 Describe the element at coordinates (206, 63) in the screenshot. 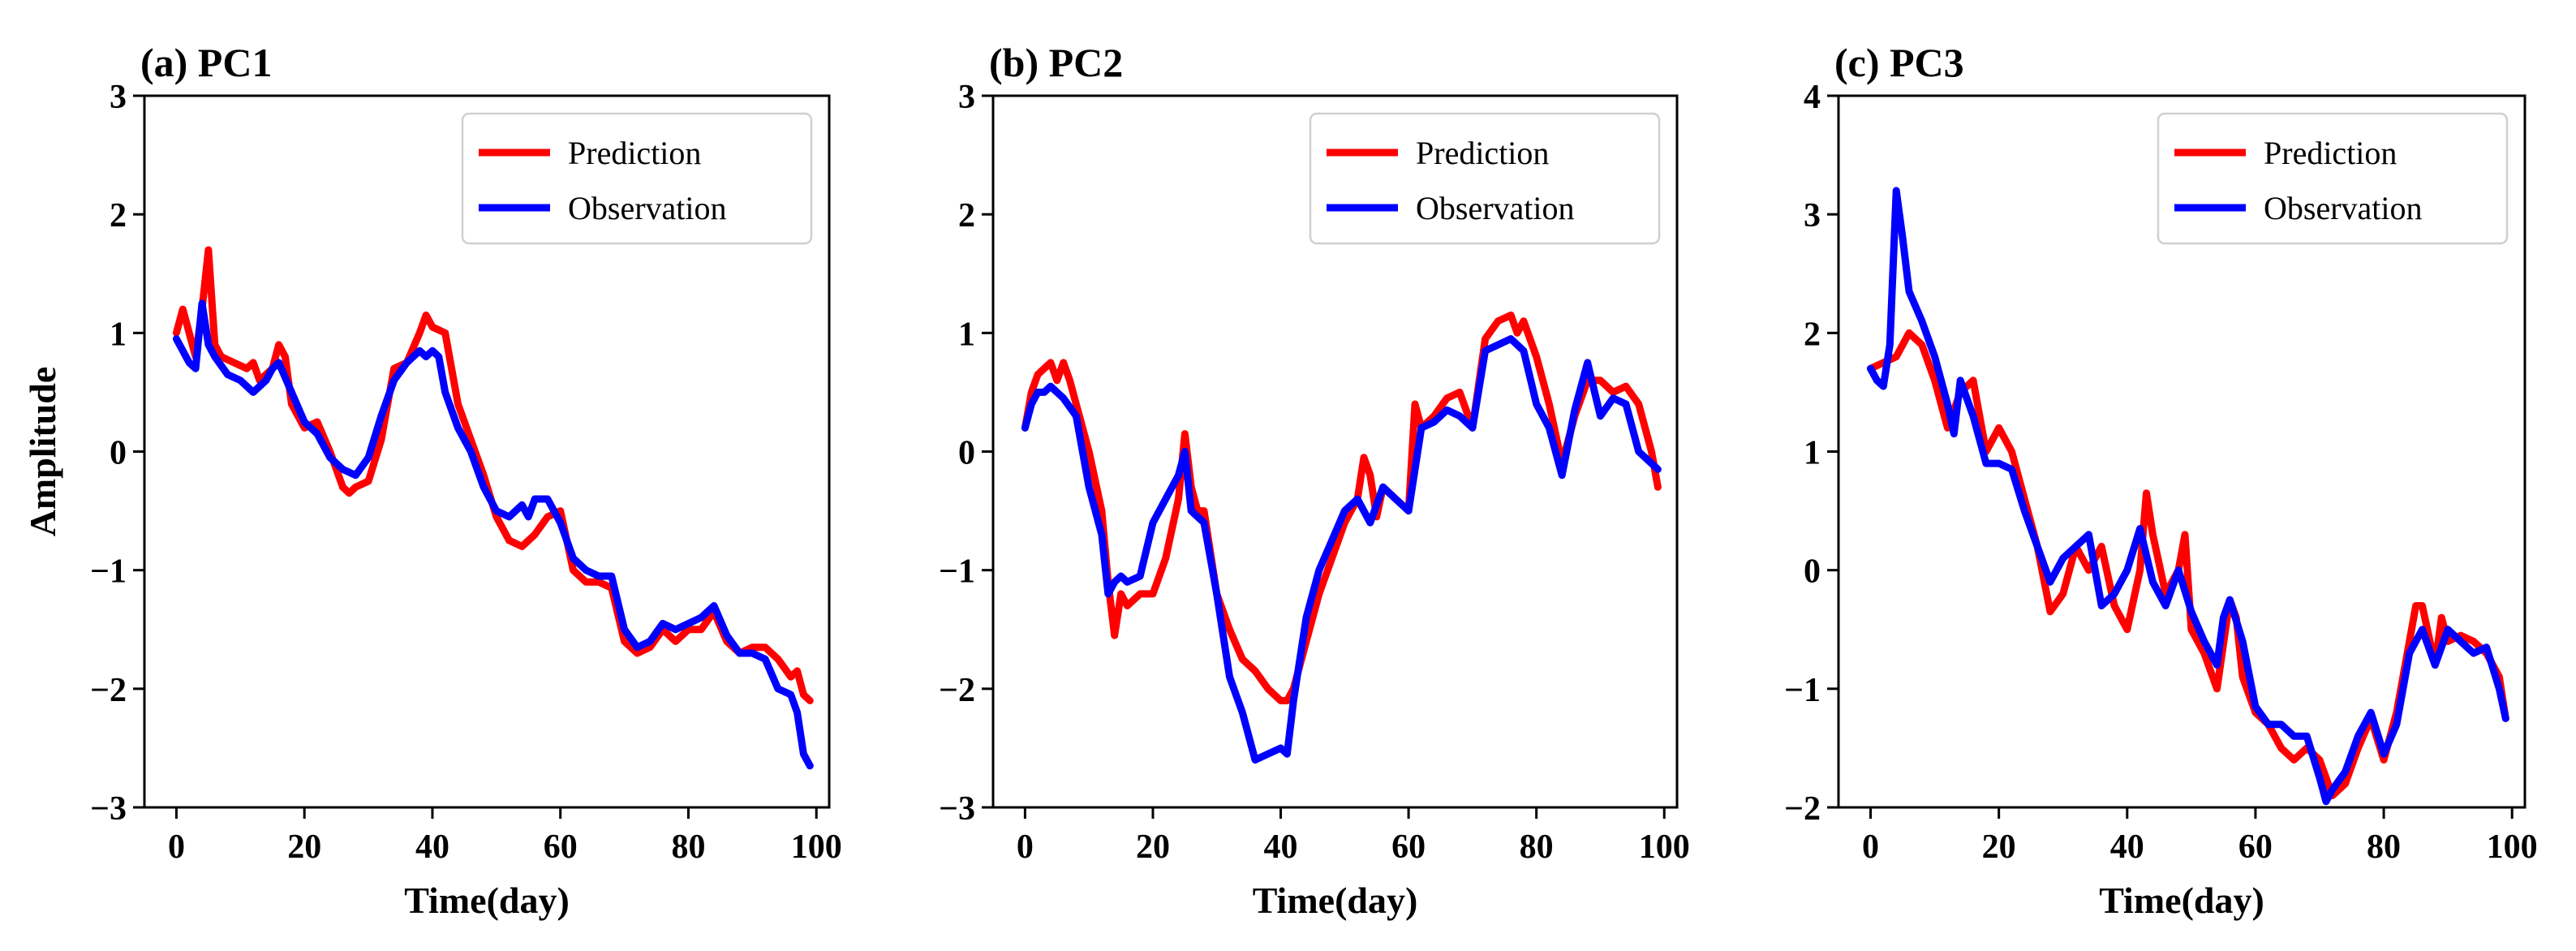

I see `chart-title: (a) PC1` at that location.